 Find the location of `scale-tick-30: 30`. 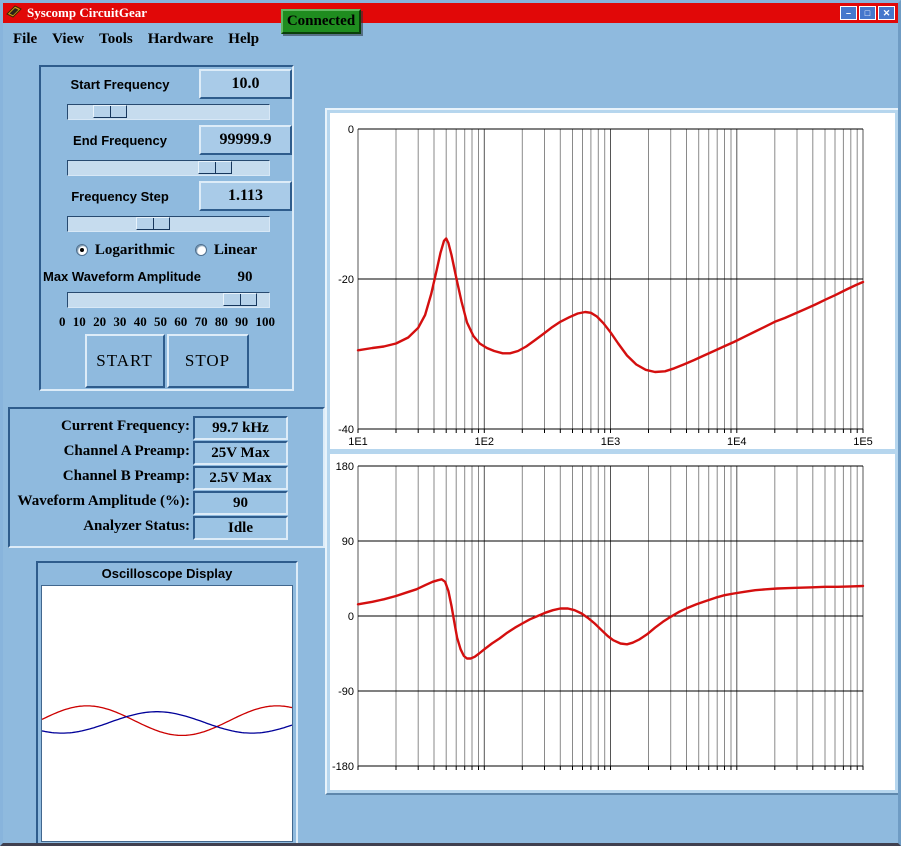

scale-tick-30: 30 is located at coordinates (120, 321).